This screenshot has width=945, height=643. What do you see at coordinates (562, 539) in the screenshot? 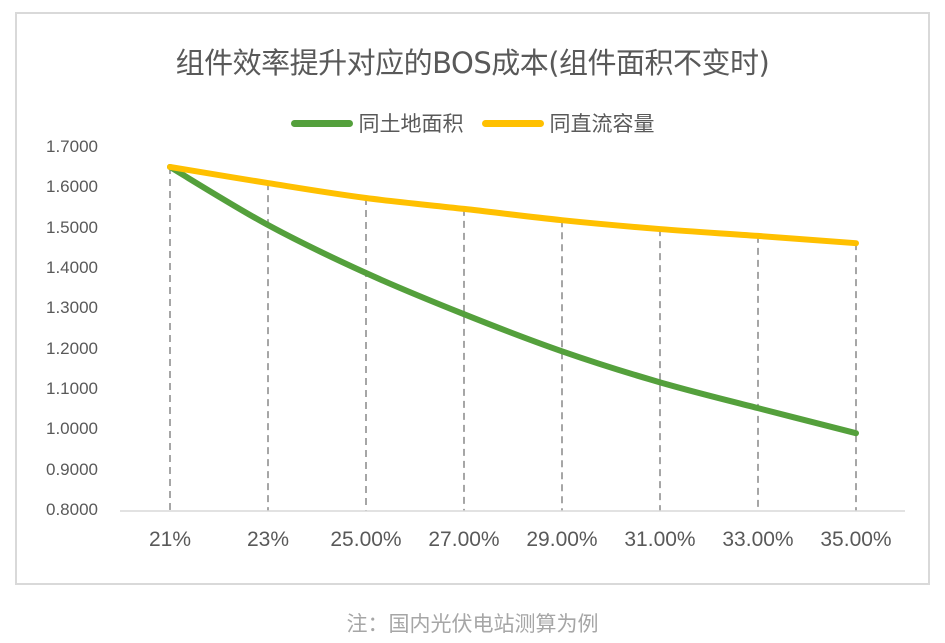
I see `x-tick-label: 29.00%` at bounding box center [562, 539].